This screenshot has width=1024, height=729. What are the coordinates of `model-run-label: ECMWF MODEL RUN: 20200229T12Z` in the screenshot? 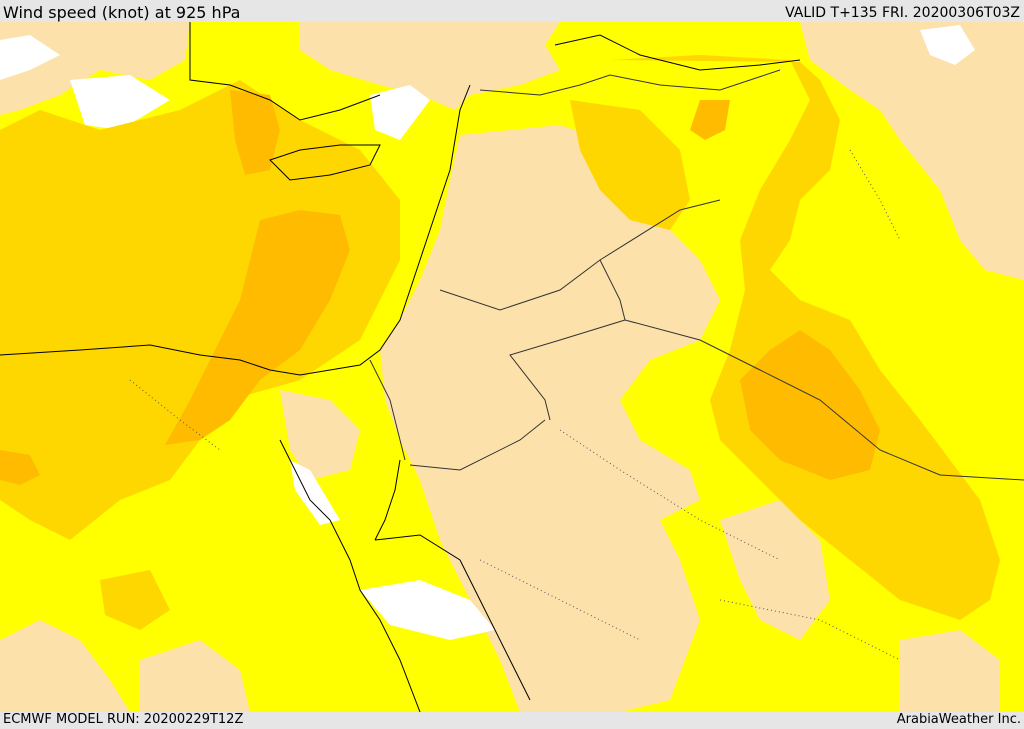 It's located at (123, 719).